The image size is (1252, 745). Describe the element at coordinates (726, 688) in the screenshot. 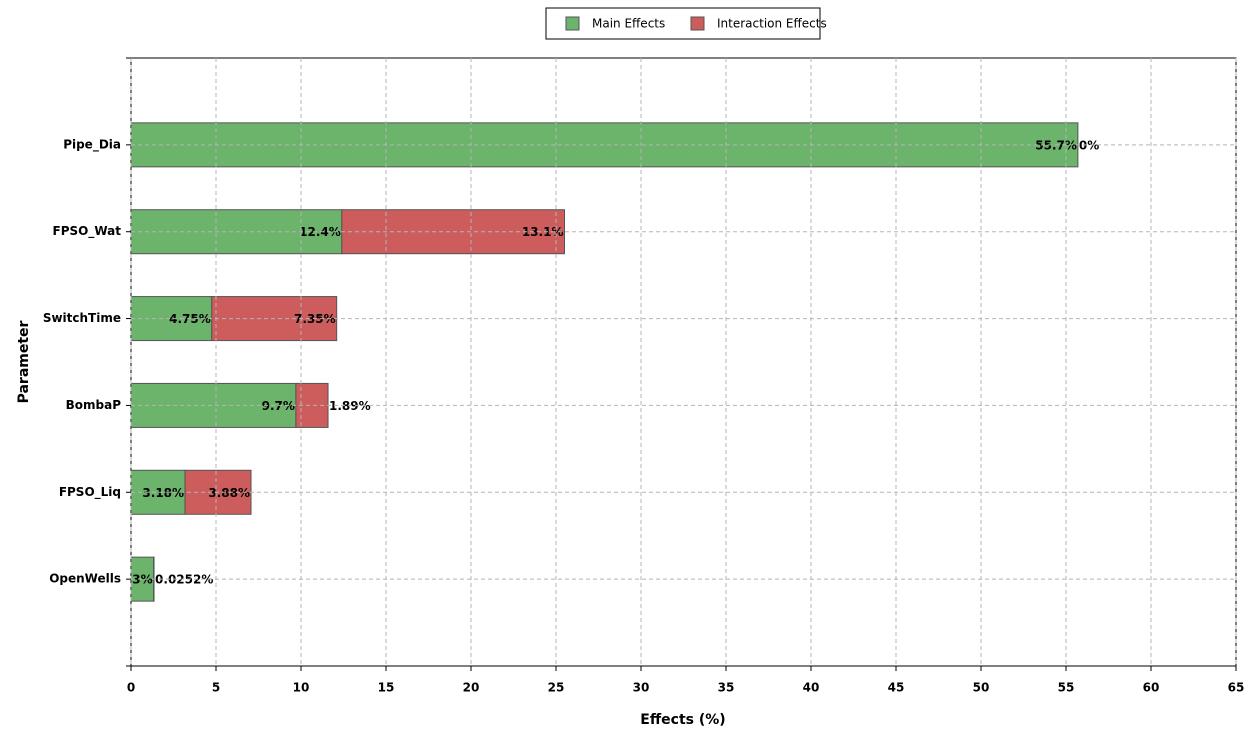

I see `x-tick-label: 35` at that location.